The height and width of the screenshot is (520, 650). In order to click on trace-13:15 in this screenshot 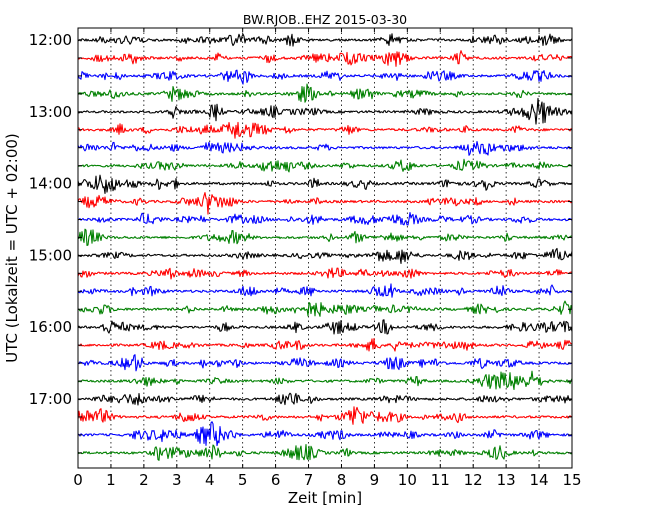, I will do `click(325, 130)`.